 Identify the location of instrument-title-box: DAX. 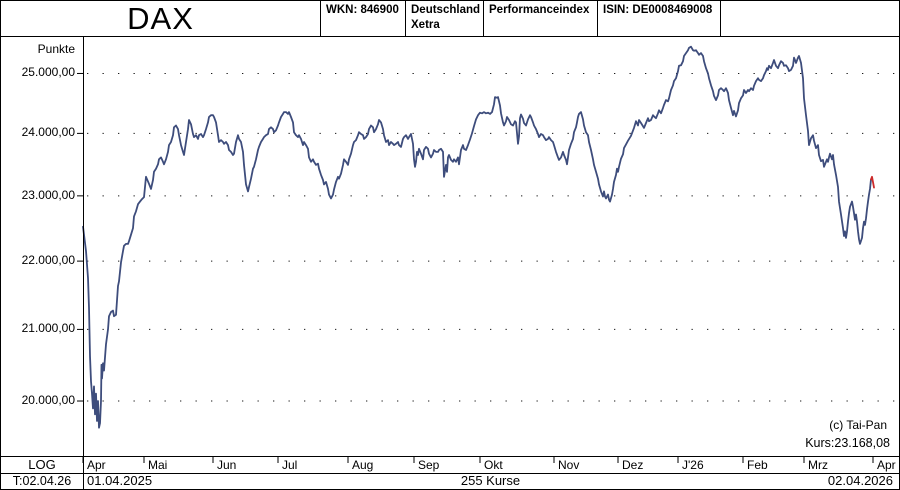
(161, 19).